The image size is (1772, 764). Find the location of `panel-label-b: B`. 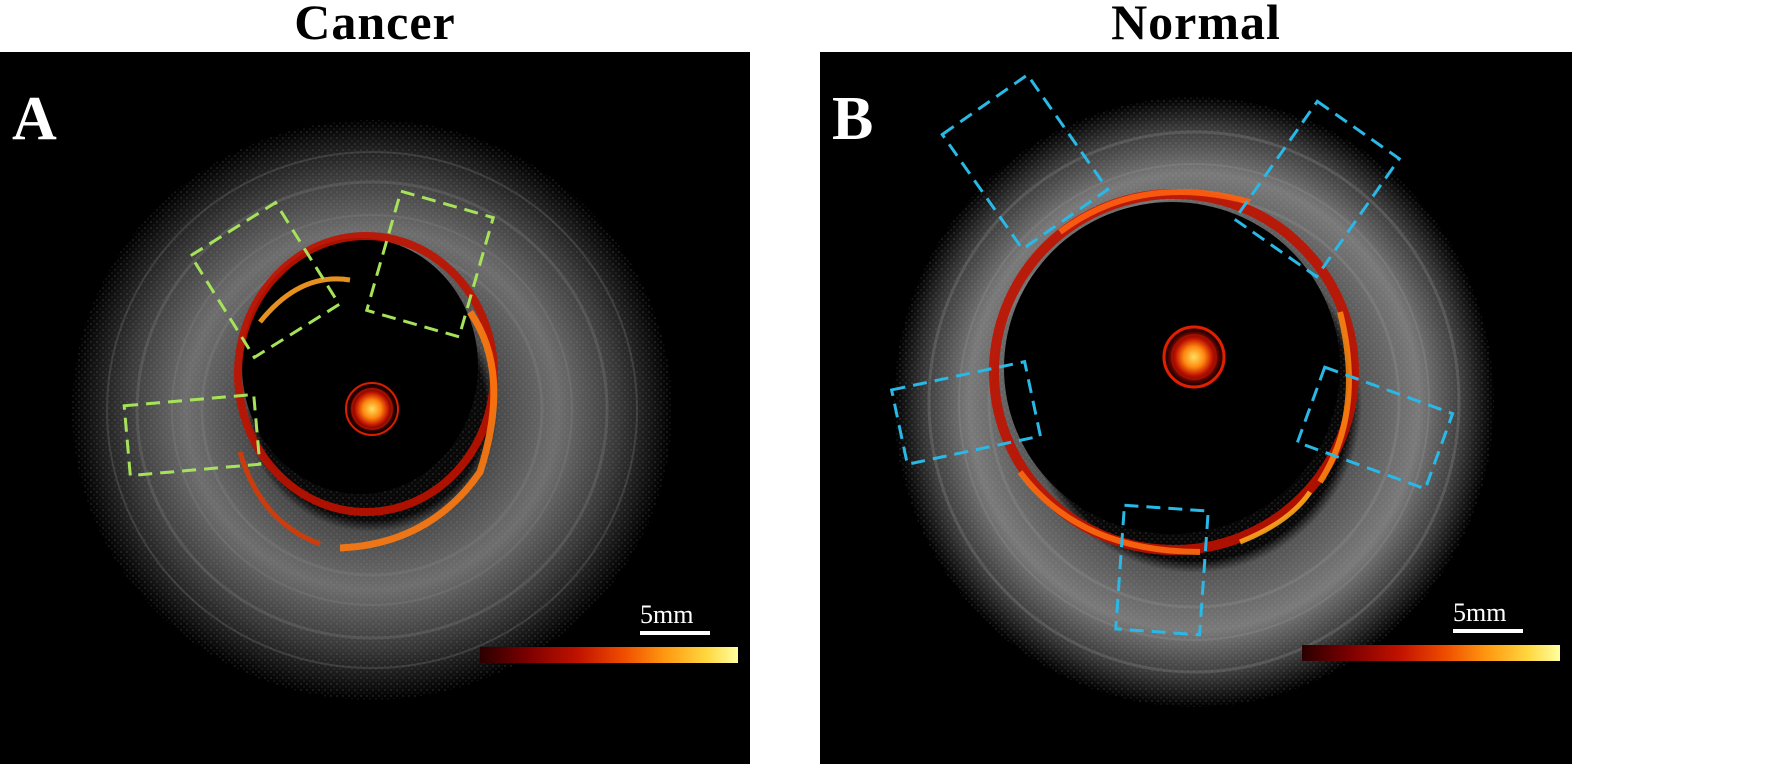

panel-label-b: B is located at coordinates (853, 119).